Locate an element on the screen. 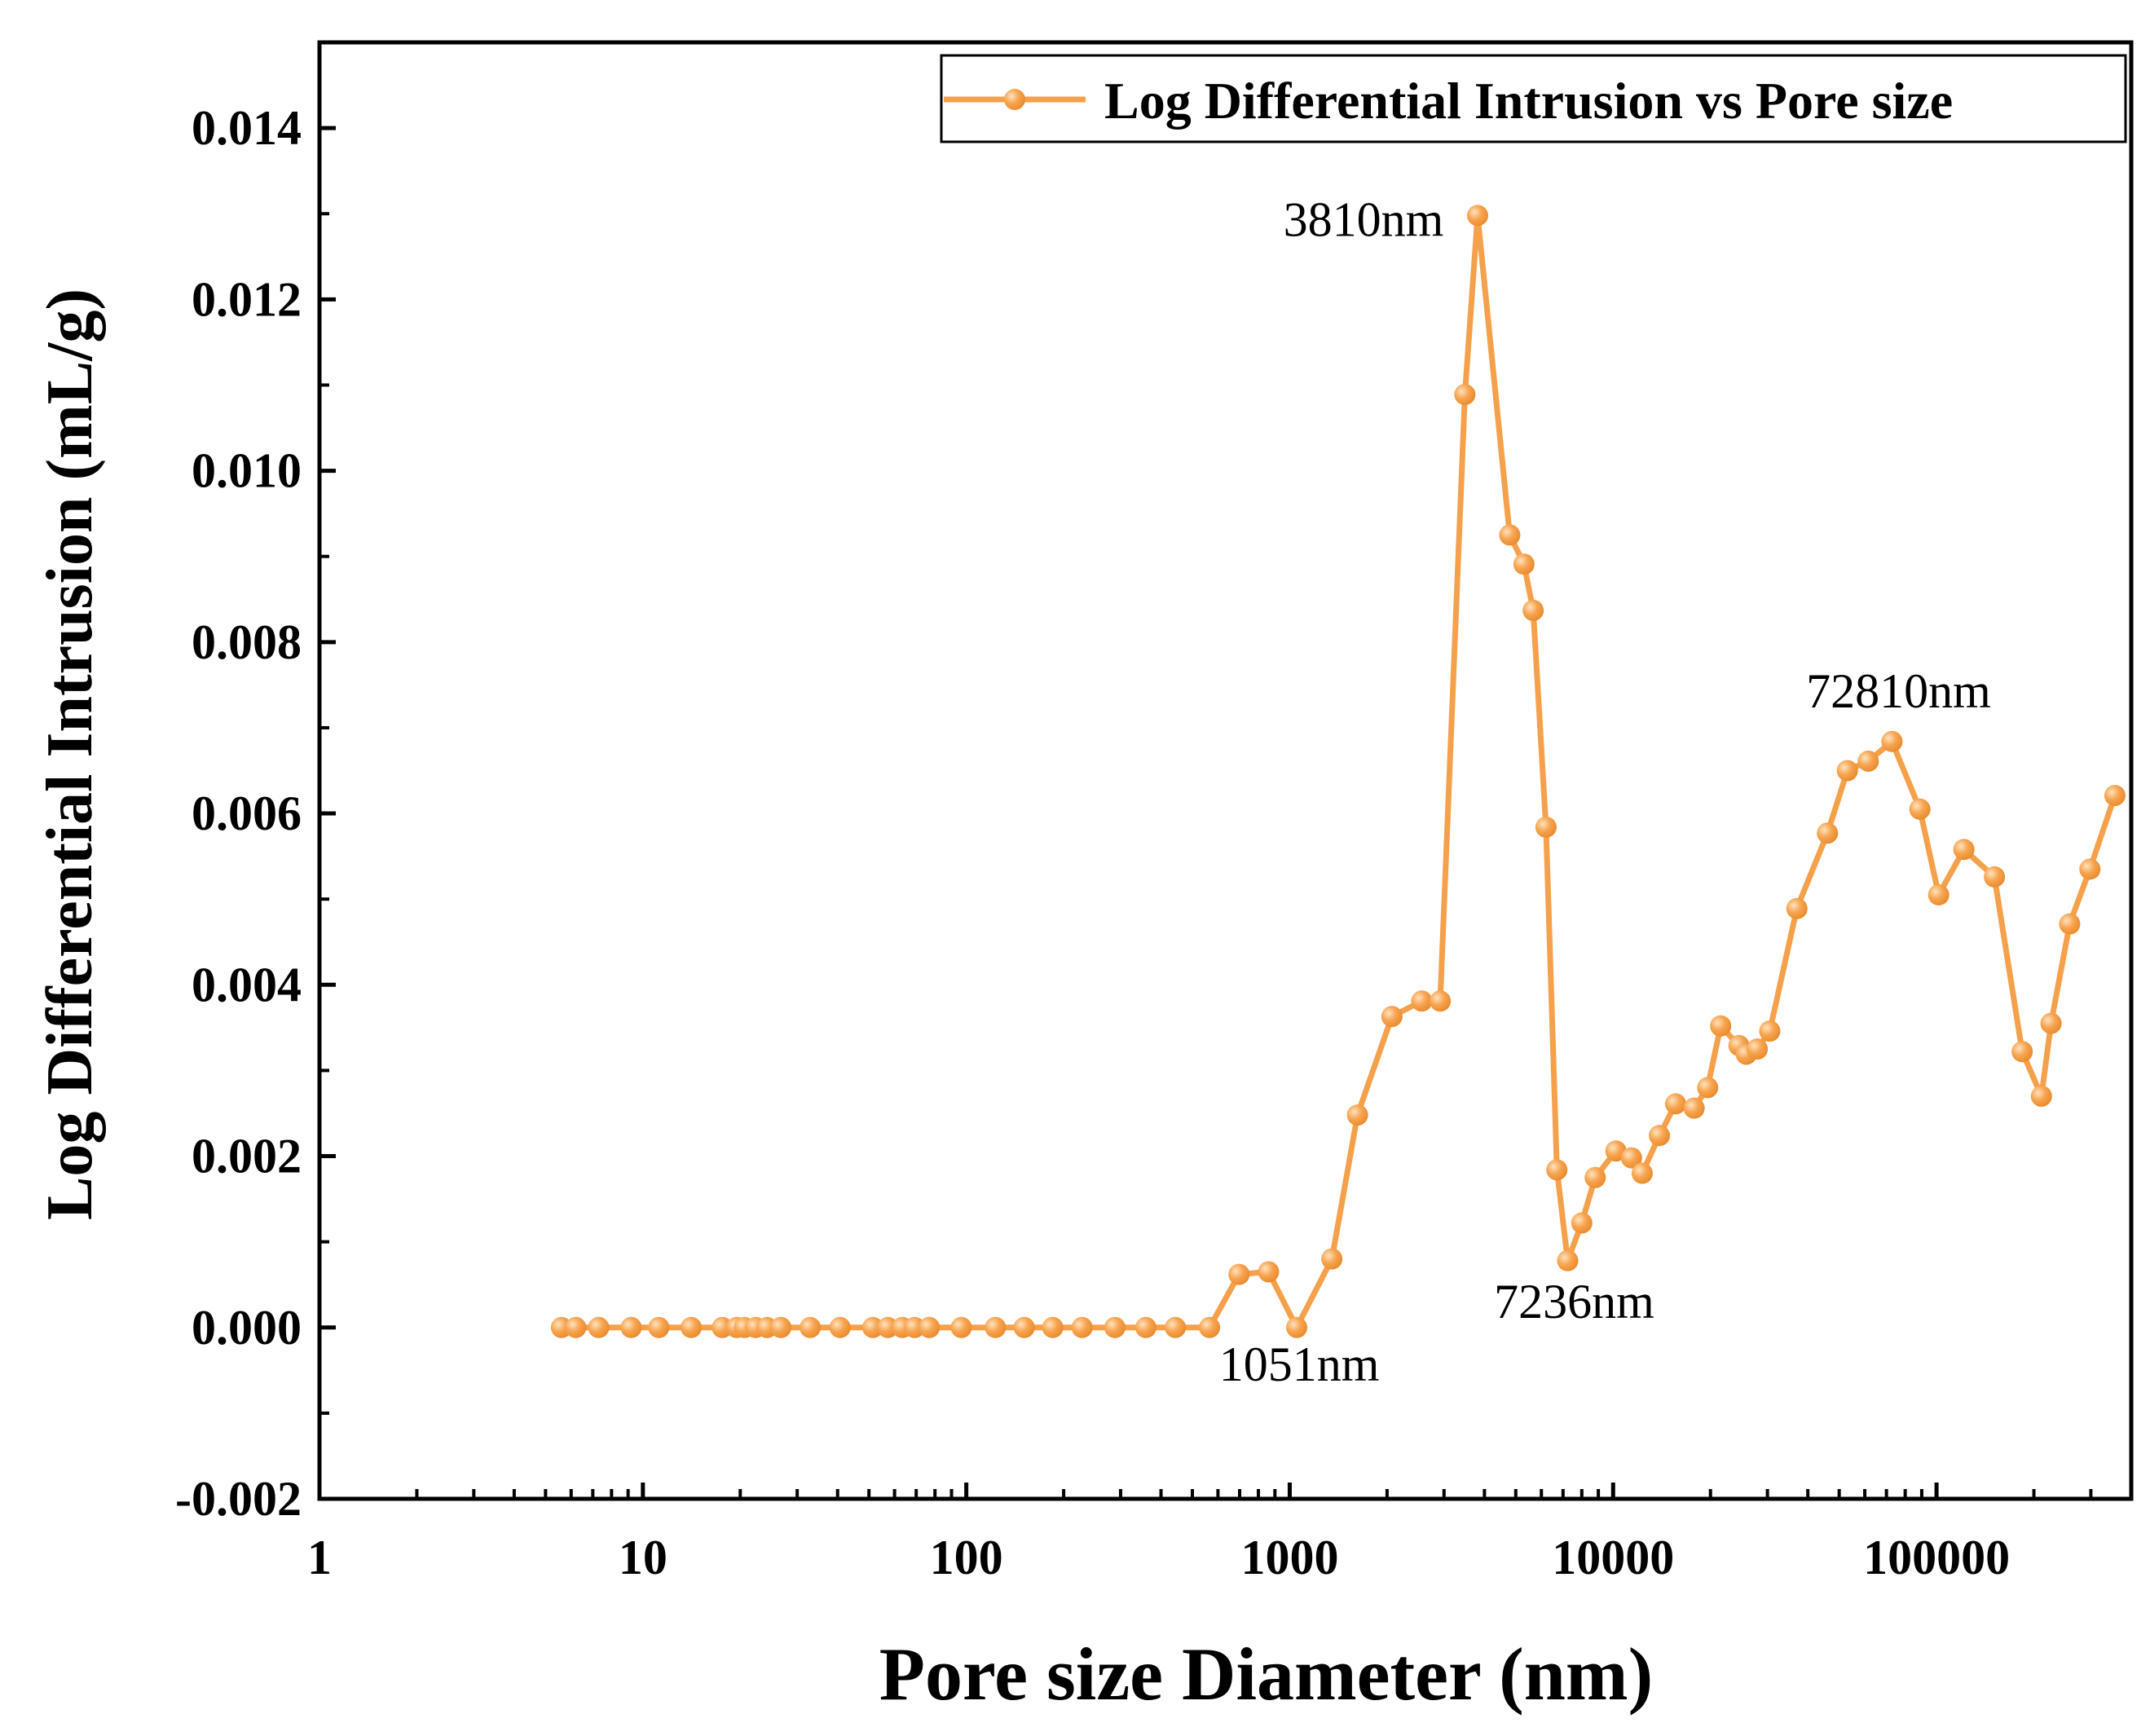 The width and height of the screenshot is (2150, 1736). x-tick-label: 100 is located at coordinates (966, 1557).